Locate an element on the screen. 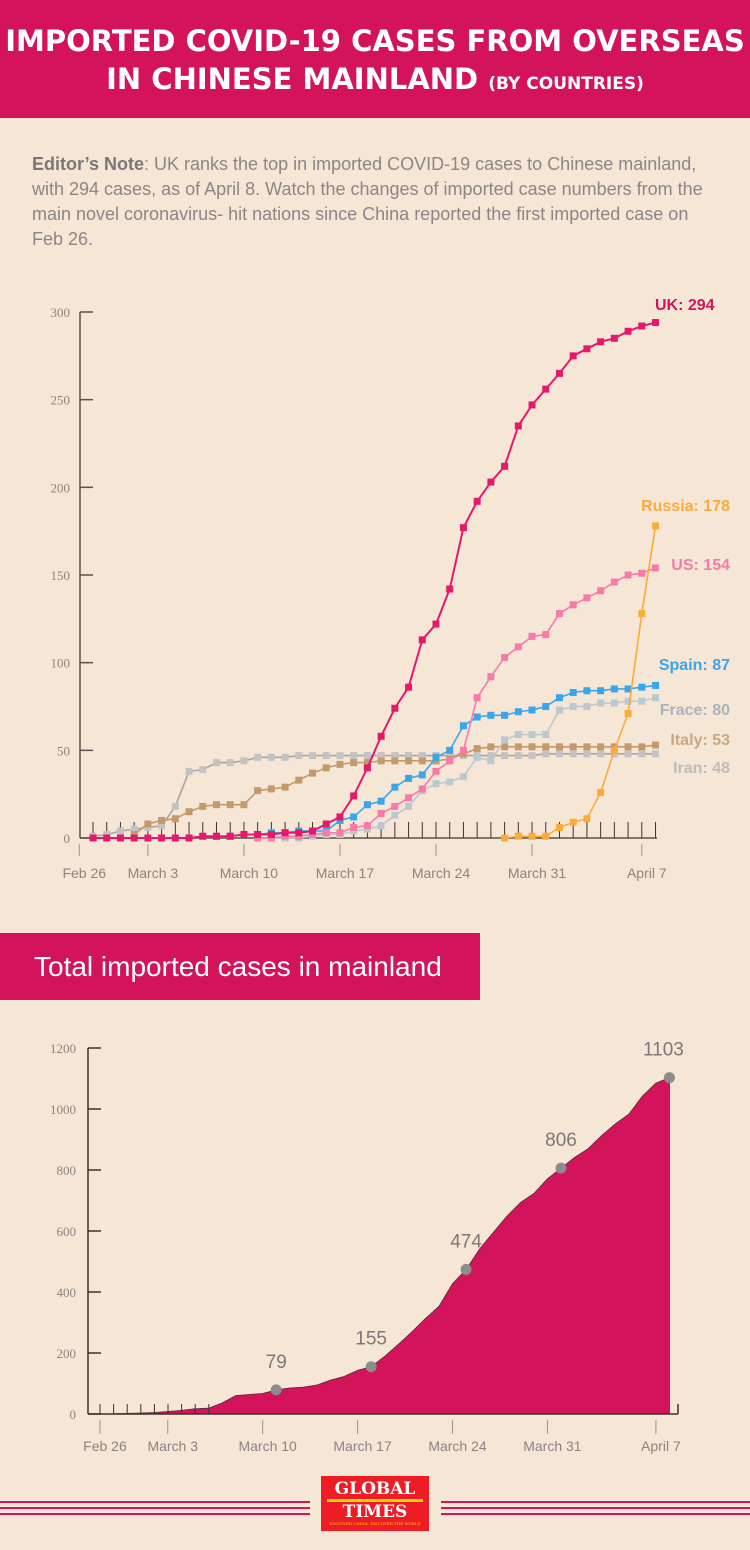 This screenshot has width=750, height=1550. x-tick-label: Feb 26 is located at coordinates (105, 1446).